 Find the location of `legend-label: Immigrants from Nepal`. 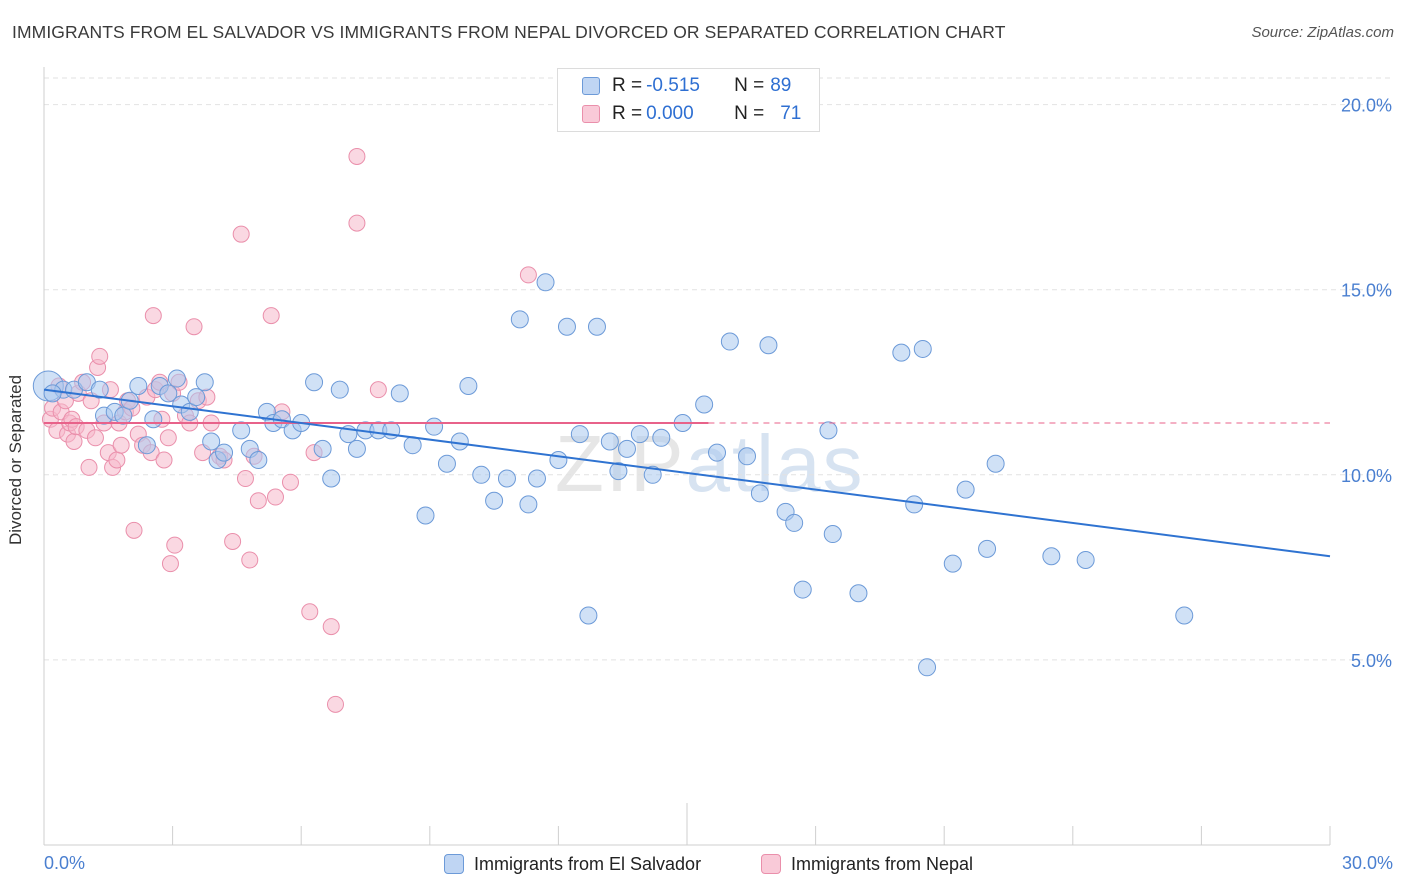

legend-label: Immigrants from Nepal is located at coordinates (882, 863).